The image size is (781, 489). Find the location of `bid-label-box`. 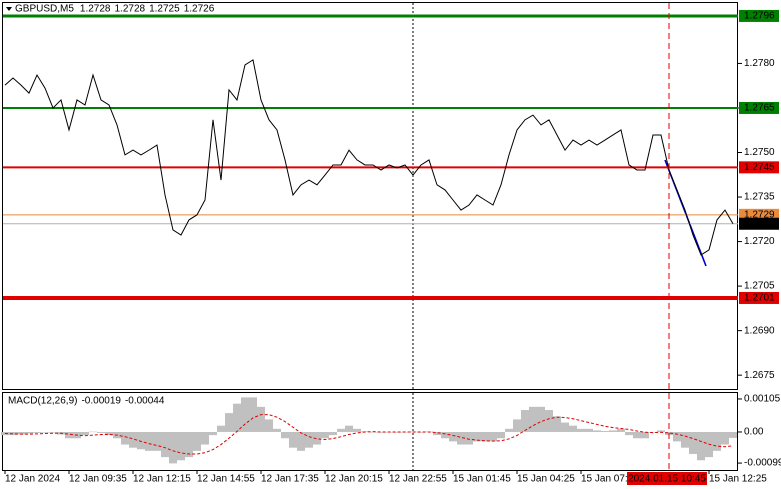

bid-label-box is located at coordinates (759, 223).